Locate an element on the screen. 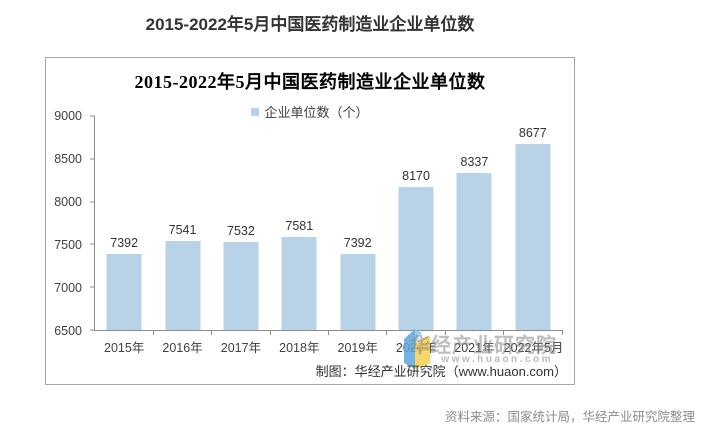 The height and width of the screenshot is (440, 715). bar-value-label: 7581 is located at coordinates (299, 226).